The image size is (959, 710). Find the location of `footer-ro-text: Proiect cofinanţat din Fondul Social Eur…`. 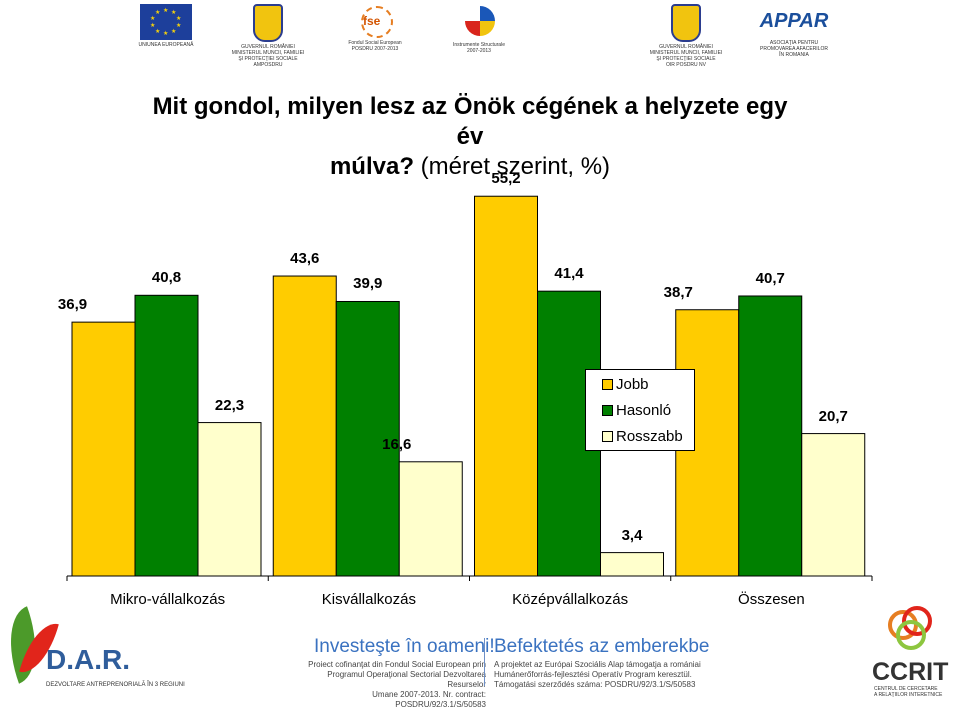

footer-ro-text: Proiect cofinanţat din Fondul Social Eur… is located at coordinates (397, 684).